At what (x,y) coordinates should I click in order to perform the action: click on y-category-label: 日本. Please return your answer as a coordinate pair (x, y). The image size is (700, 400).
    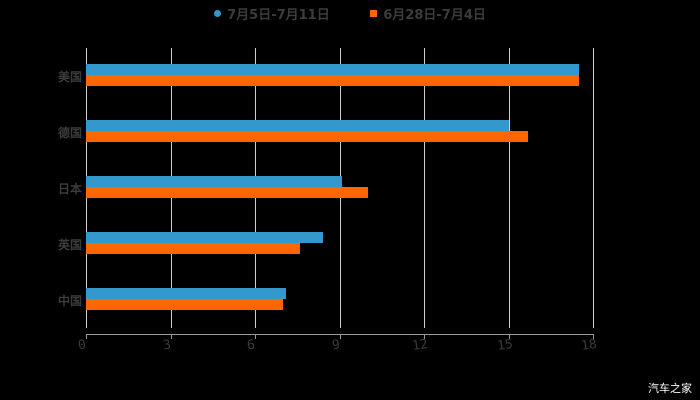
    Looking at the image, I should click on (69, 189).